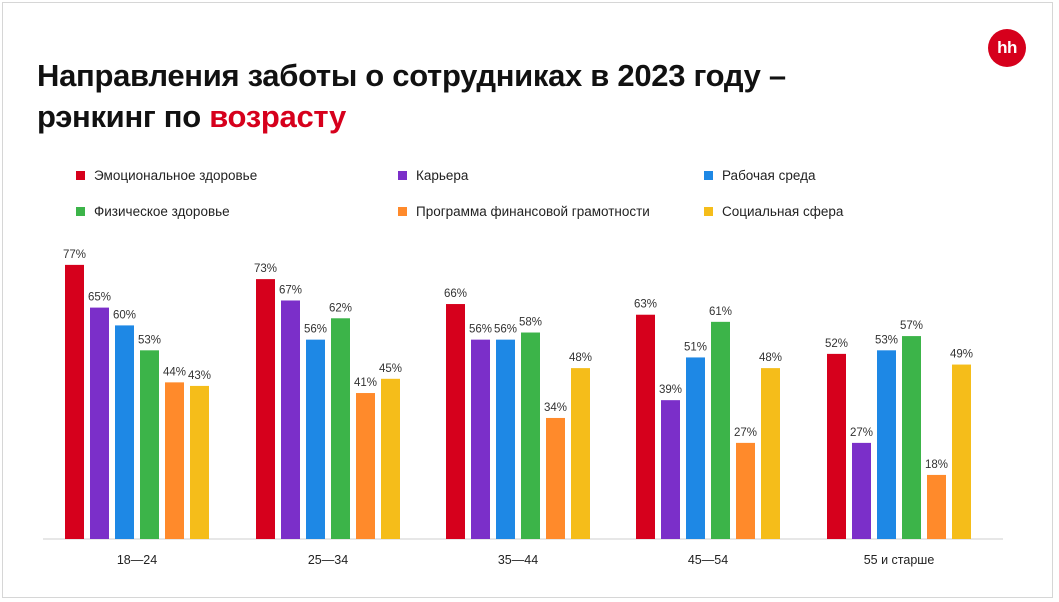  I want to click on data-label: 52%, so click(836, 344).